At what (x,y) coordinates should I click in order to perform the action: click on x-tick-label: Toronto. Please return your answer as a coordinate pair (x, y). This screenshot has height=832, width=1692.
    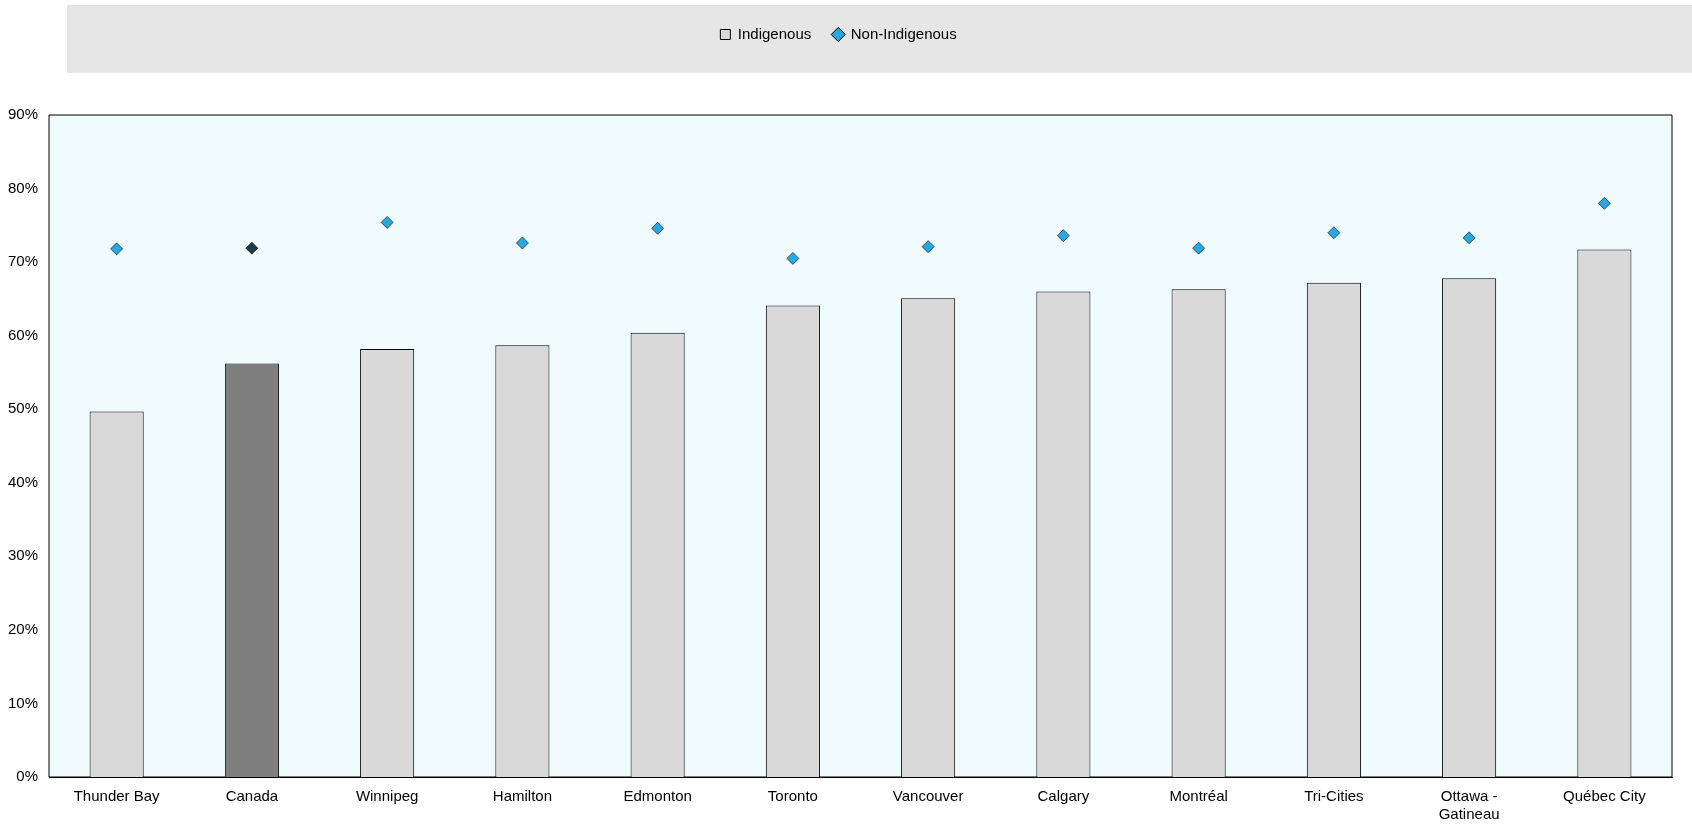
    Looking at the image, I should click on (792, 796).